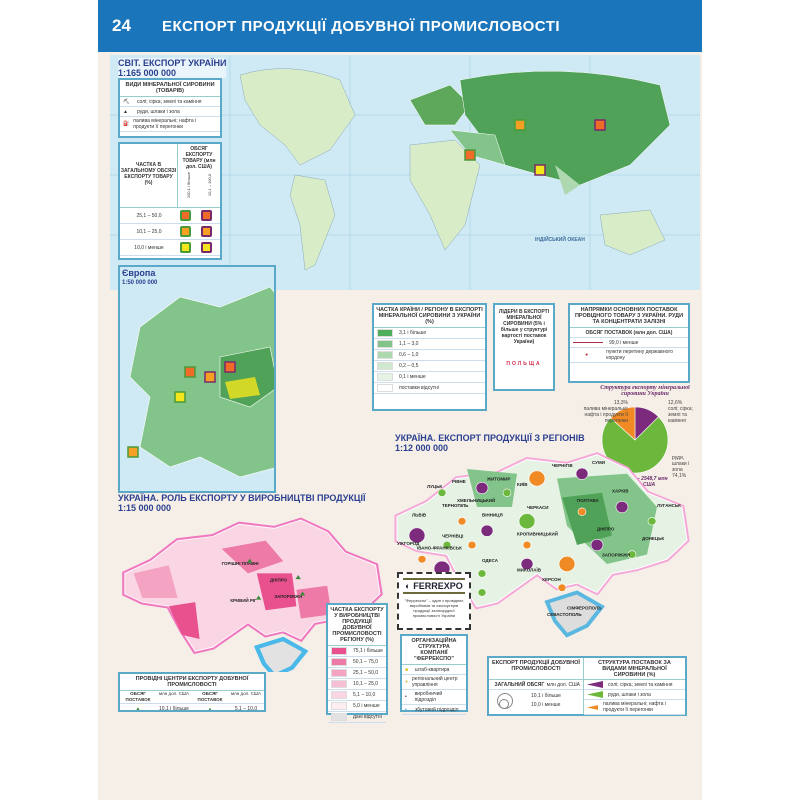 This screenshot has width=800, height=800. I want to click on legend-label: 0,6 – 1,0, so click(409, 355).